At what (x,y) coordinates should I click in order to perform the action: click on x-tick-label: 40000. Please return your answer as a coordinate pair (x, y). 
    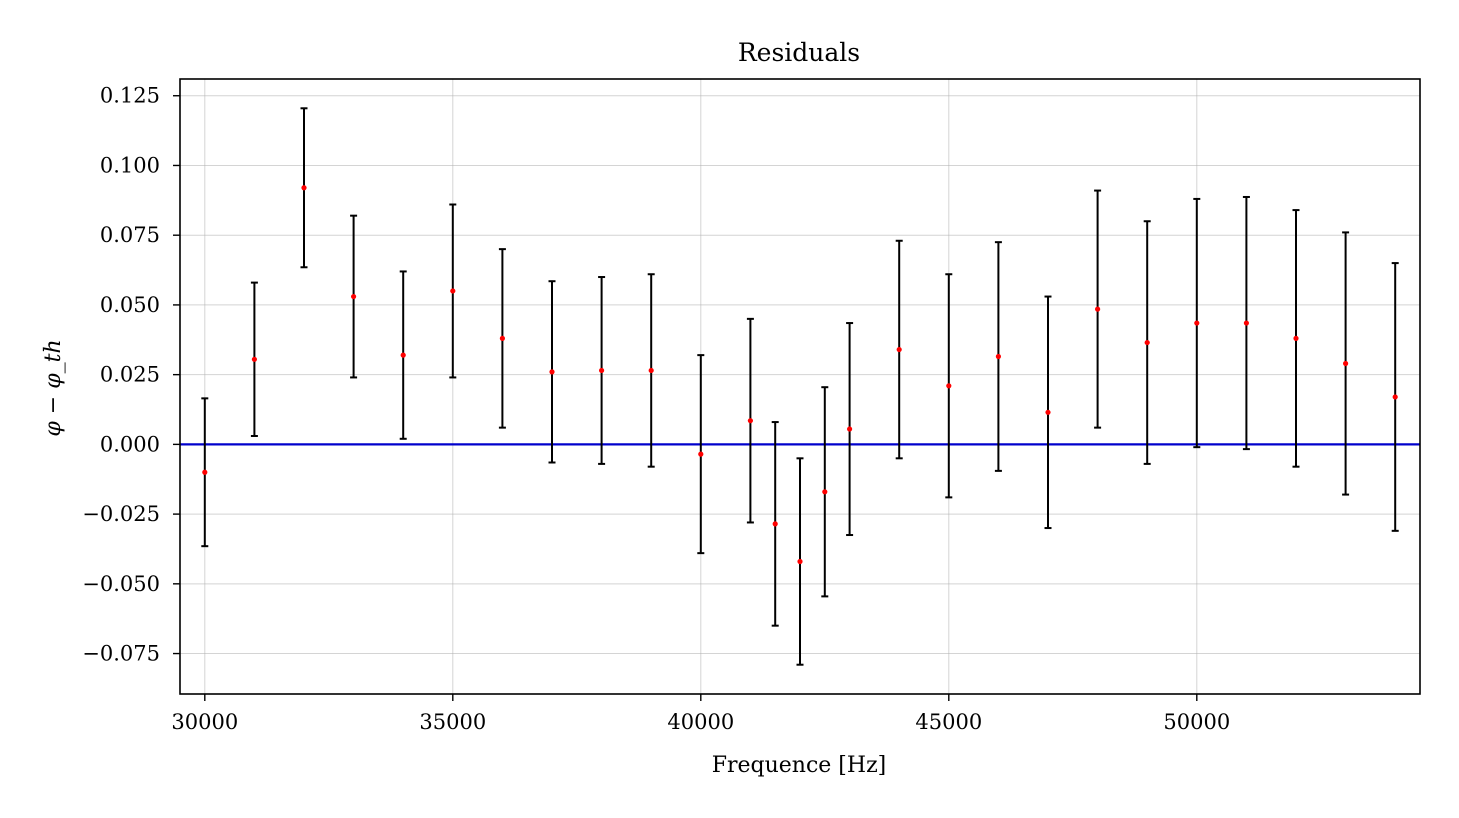
    Looking at the image, I should click on (700, 722).